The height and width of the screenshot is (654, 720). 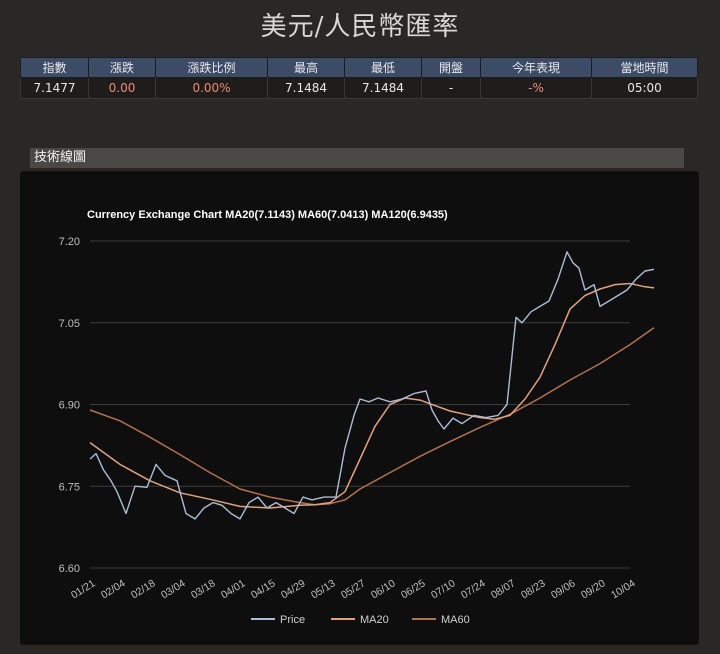 What do you see at coordinates (644, 88) in the screenshot?
I see `value-local-time: 05:00` at bounding box center [644, 88].